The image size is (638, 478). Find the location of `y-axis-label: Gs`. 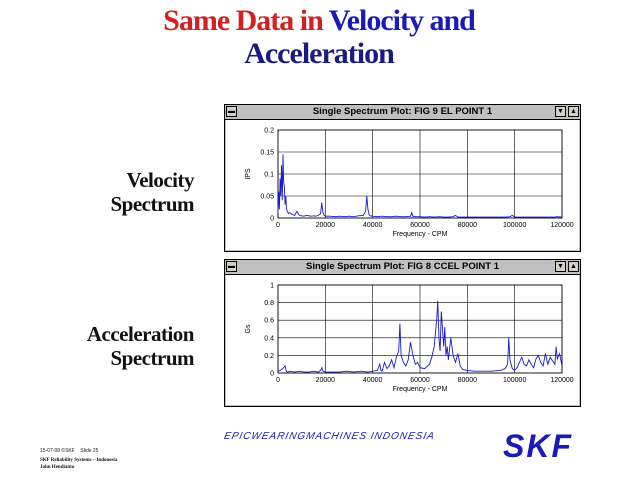

y-axis-label: Gs is located at coordinates (248, 328).